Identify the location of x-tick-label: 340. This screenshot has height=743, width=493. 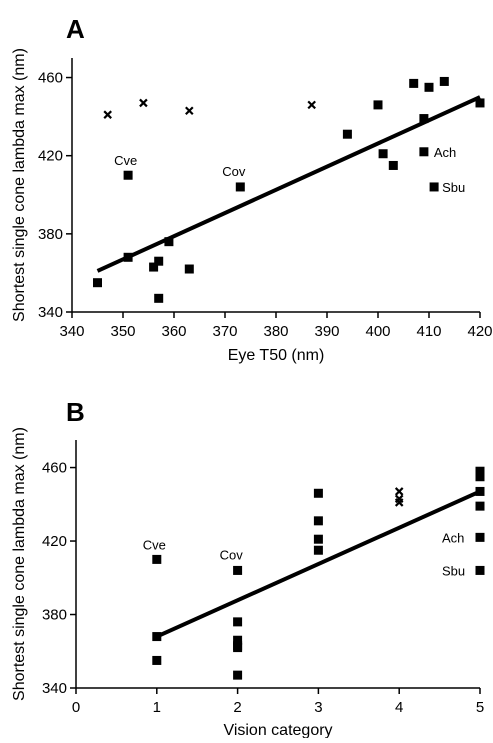
(71, 331).